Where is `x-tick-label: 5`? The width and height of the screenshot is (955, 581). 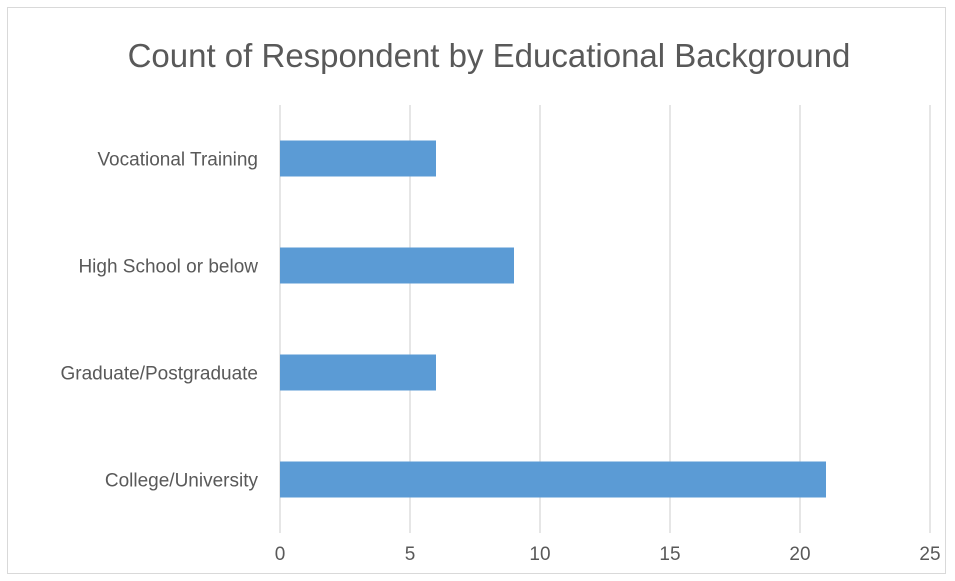
x-tick-label: 5 is located at coordinates (410, 554).